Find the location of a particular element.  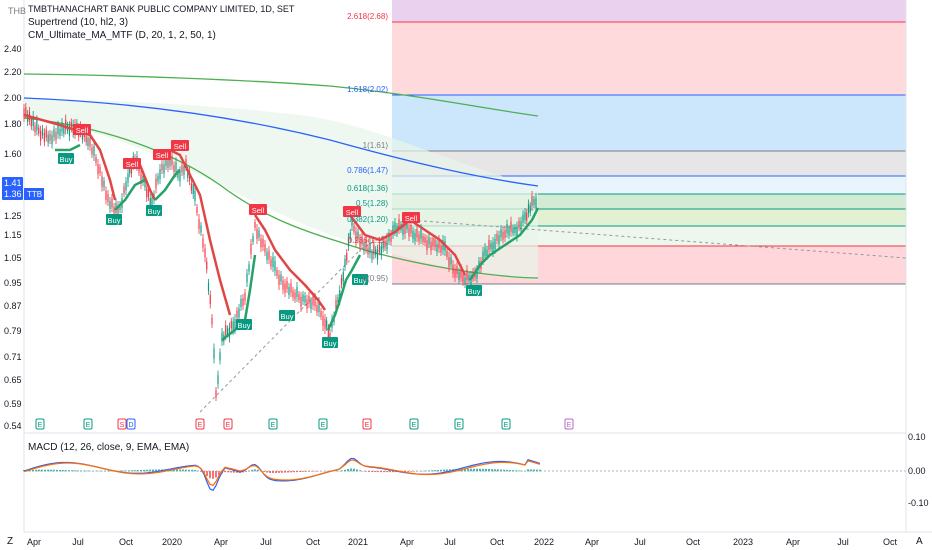

event-marker: S is located at coordinates (122, 425).